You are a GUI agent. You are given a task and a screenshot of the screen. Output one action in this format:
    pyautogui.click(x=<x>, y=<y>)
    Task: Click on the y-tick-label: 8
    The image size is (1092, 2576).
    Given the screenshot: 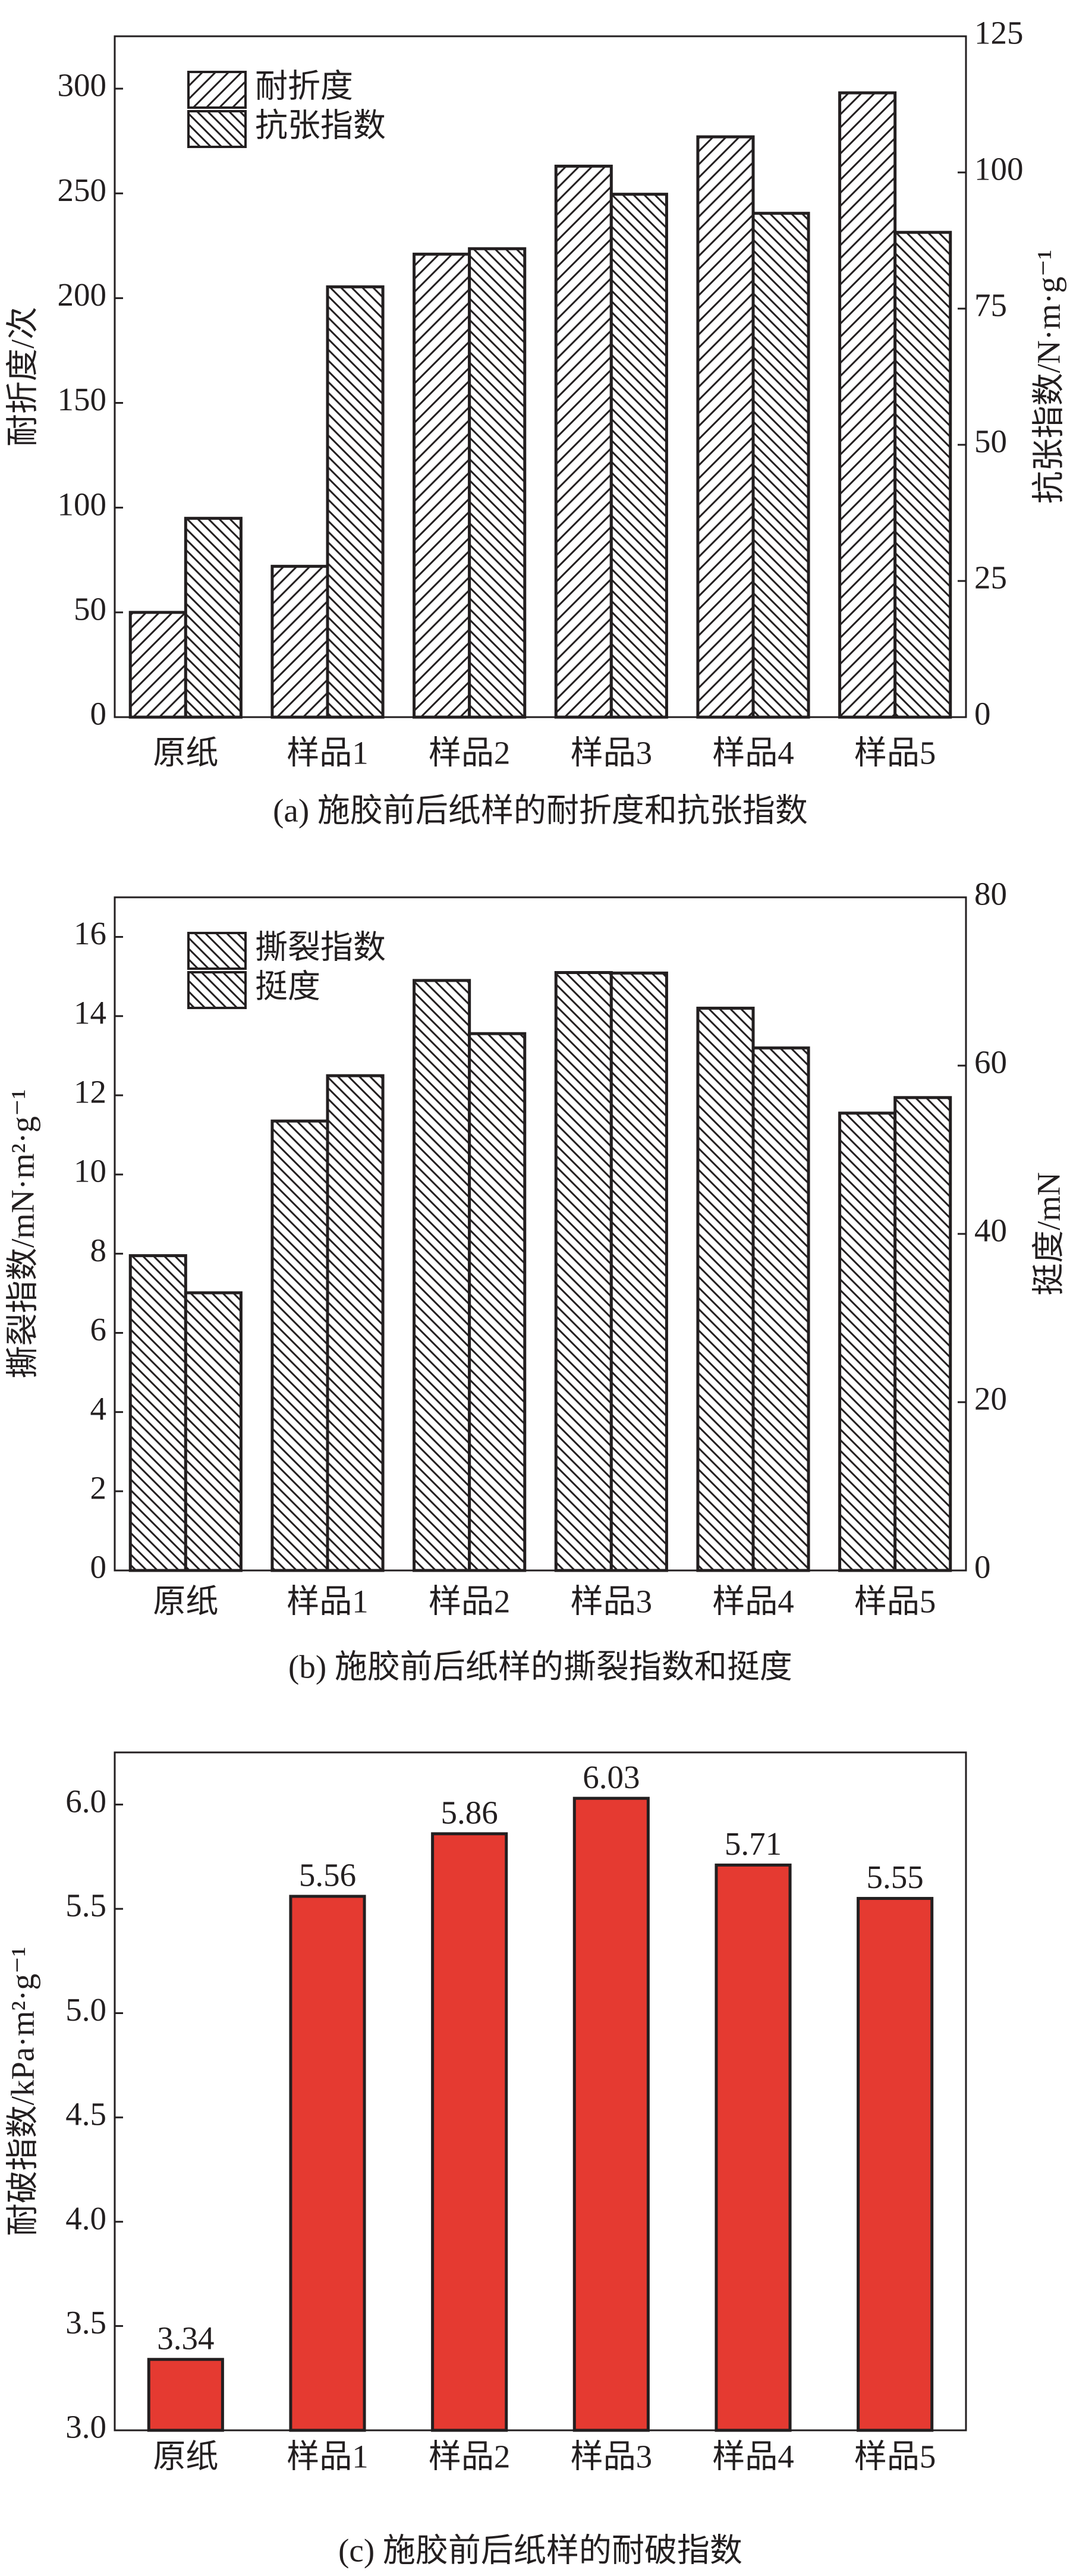 What is the action you would take?
    pyautogui.click(x=99, y=1250)
    